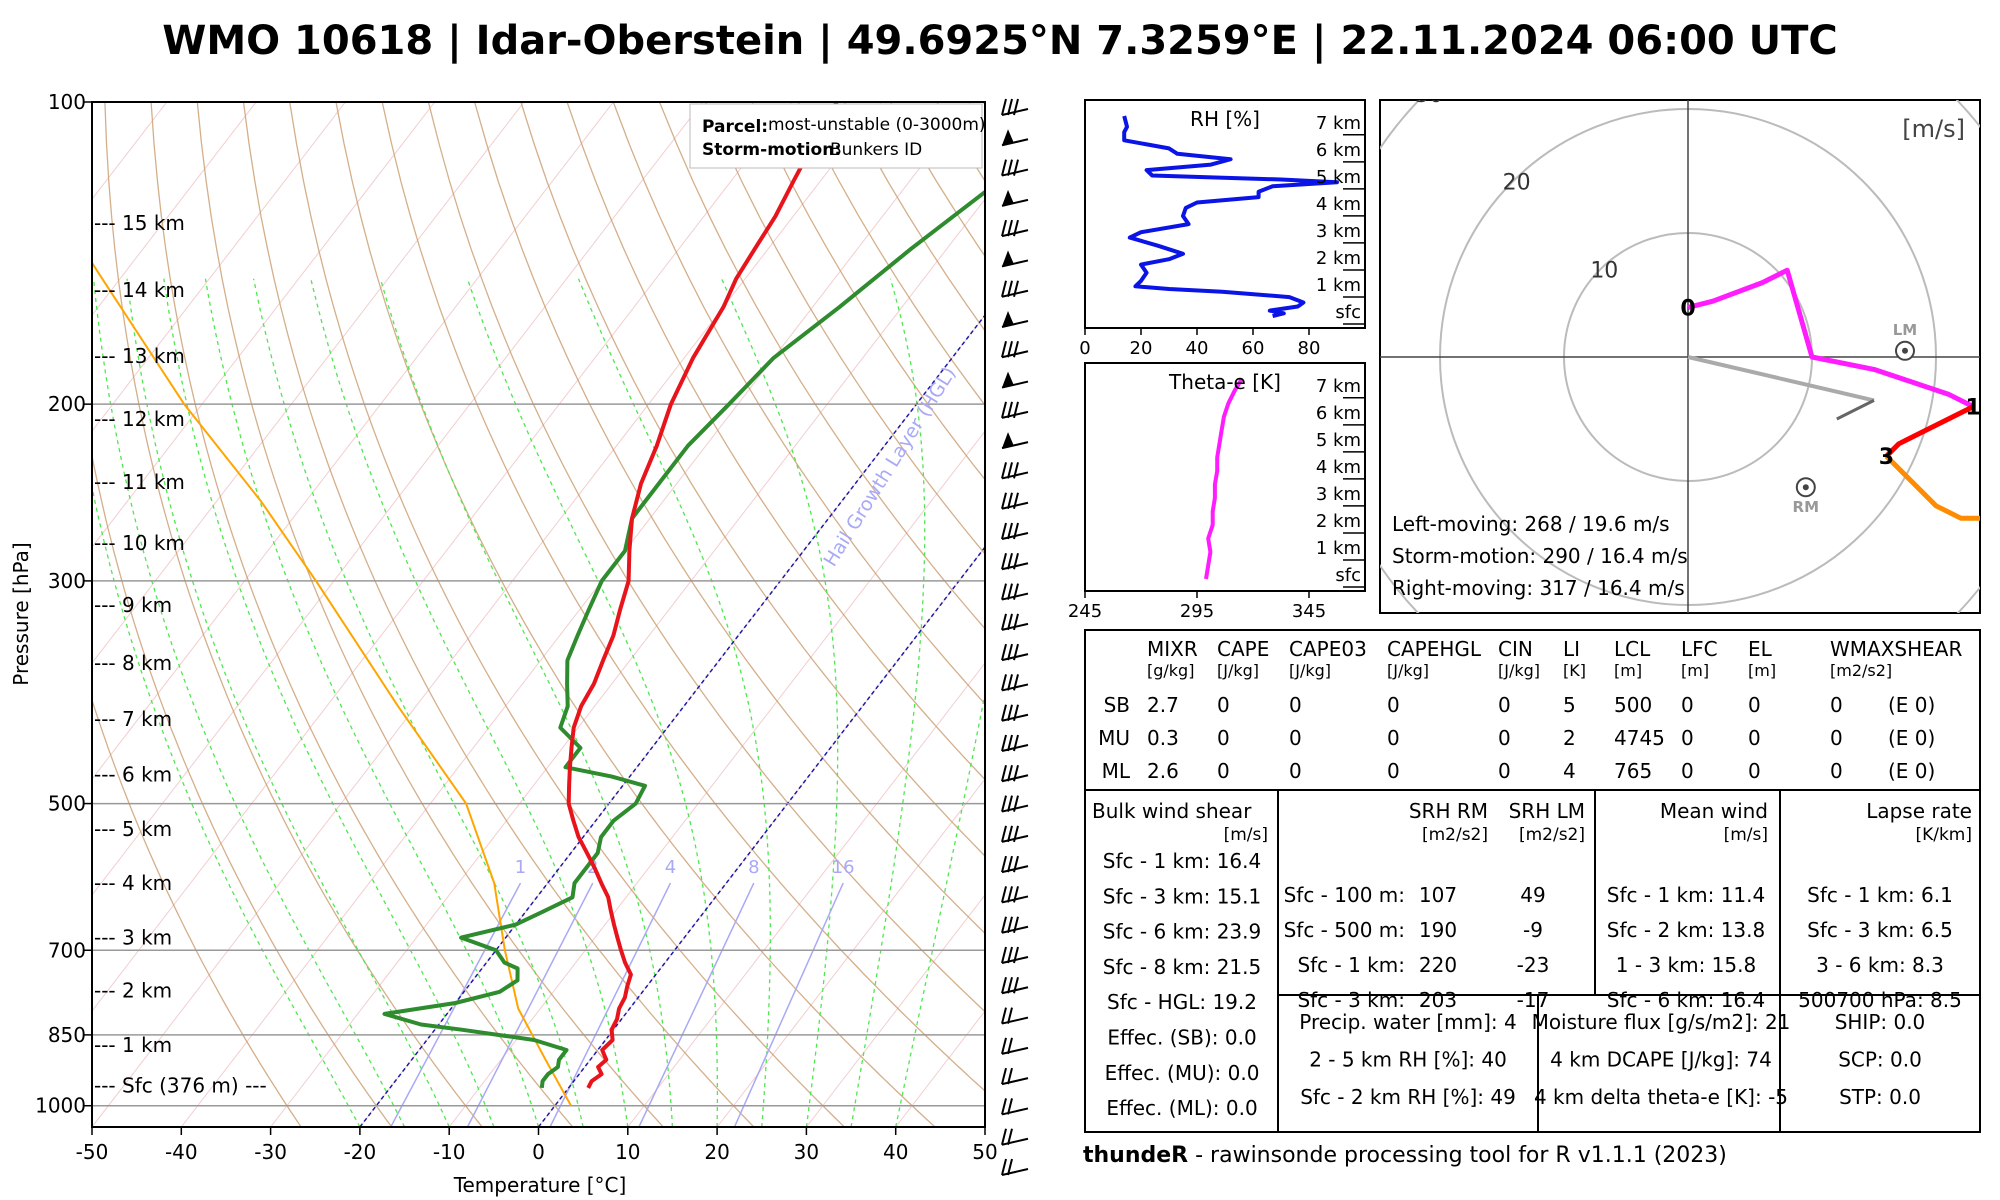  I want to click on indices-cell: (E 0), so click(1911, 738).